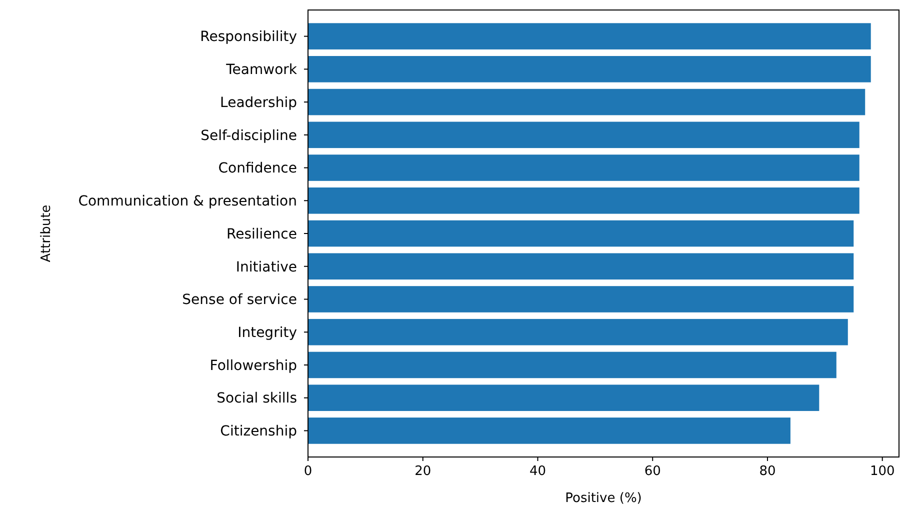 The height and width of the screenshot is (508, 907). I want to click on y-tick-label: Resilience, so click(261, 234).